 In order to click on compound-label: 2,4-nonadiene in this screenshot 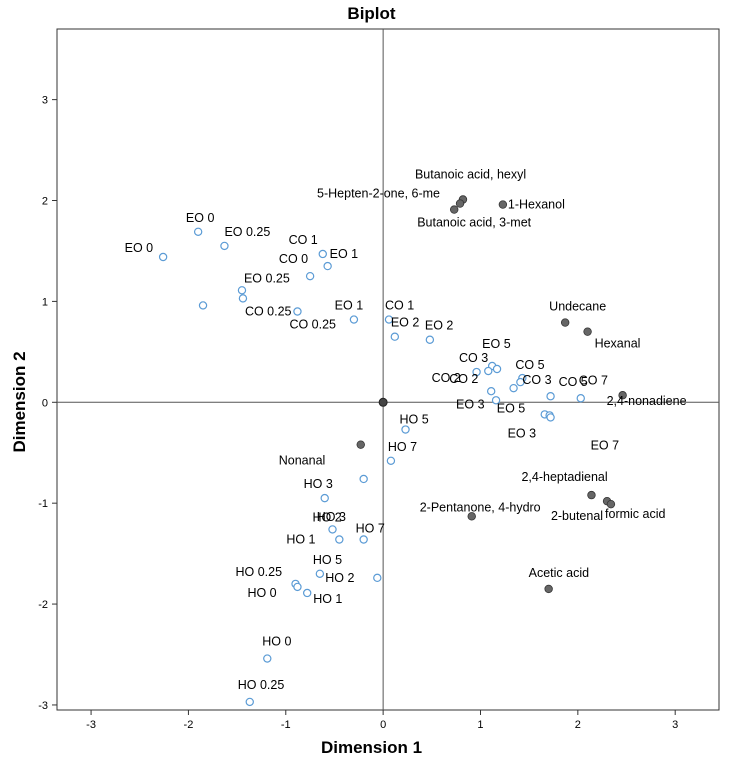, I will do `click(647, 401)`.